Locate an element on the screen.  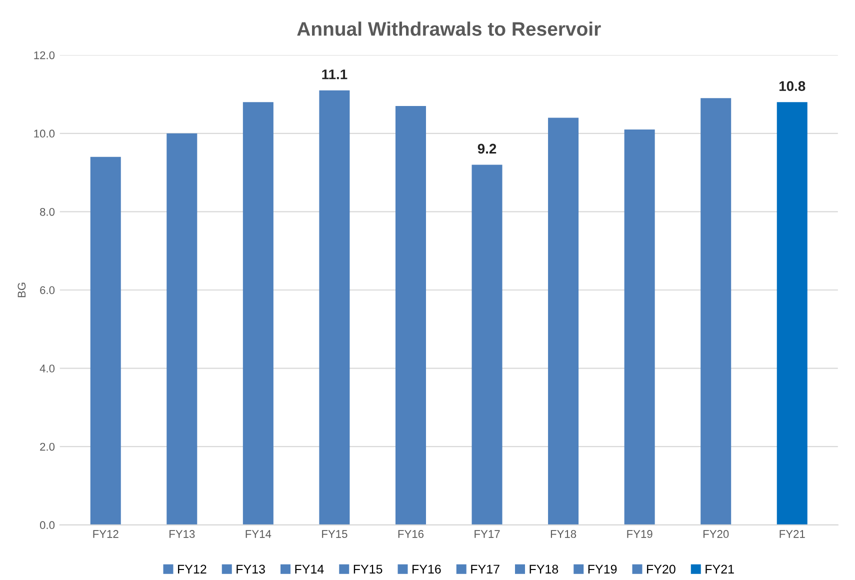
legend-label: FY17 is located at coordinates (485, 569).